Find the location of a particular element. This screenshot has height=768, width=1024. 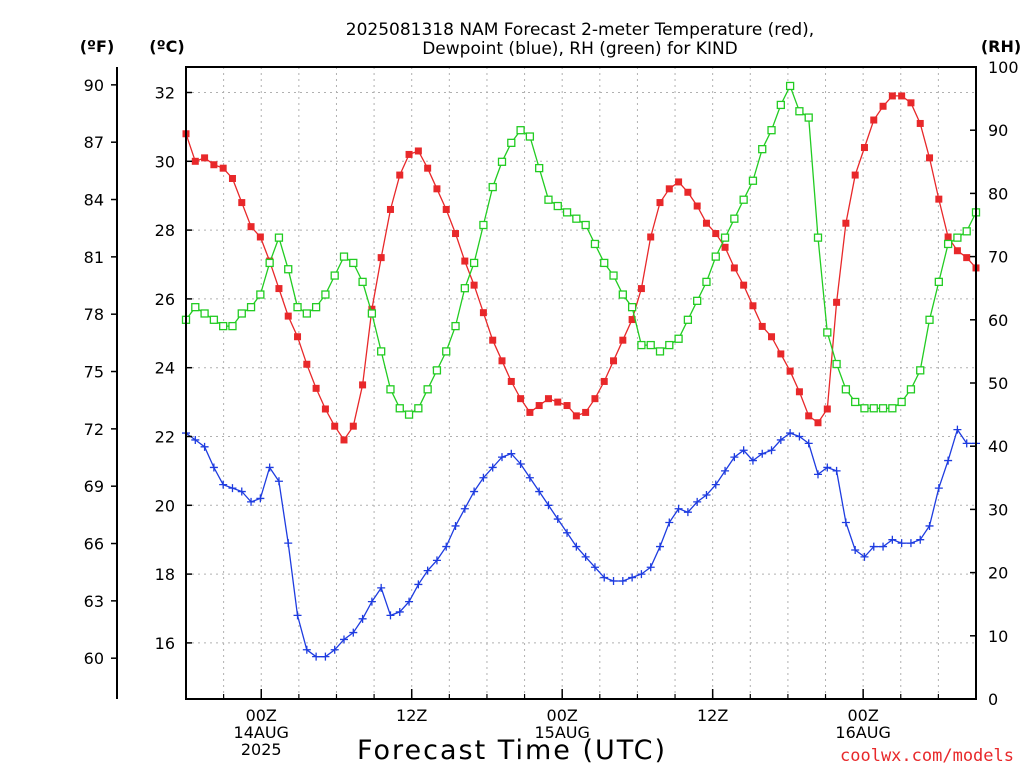

rh-axis: 0 10 20 30 40 50 60 70 80 90 100 is located at coordinates (994, 383).